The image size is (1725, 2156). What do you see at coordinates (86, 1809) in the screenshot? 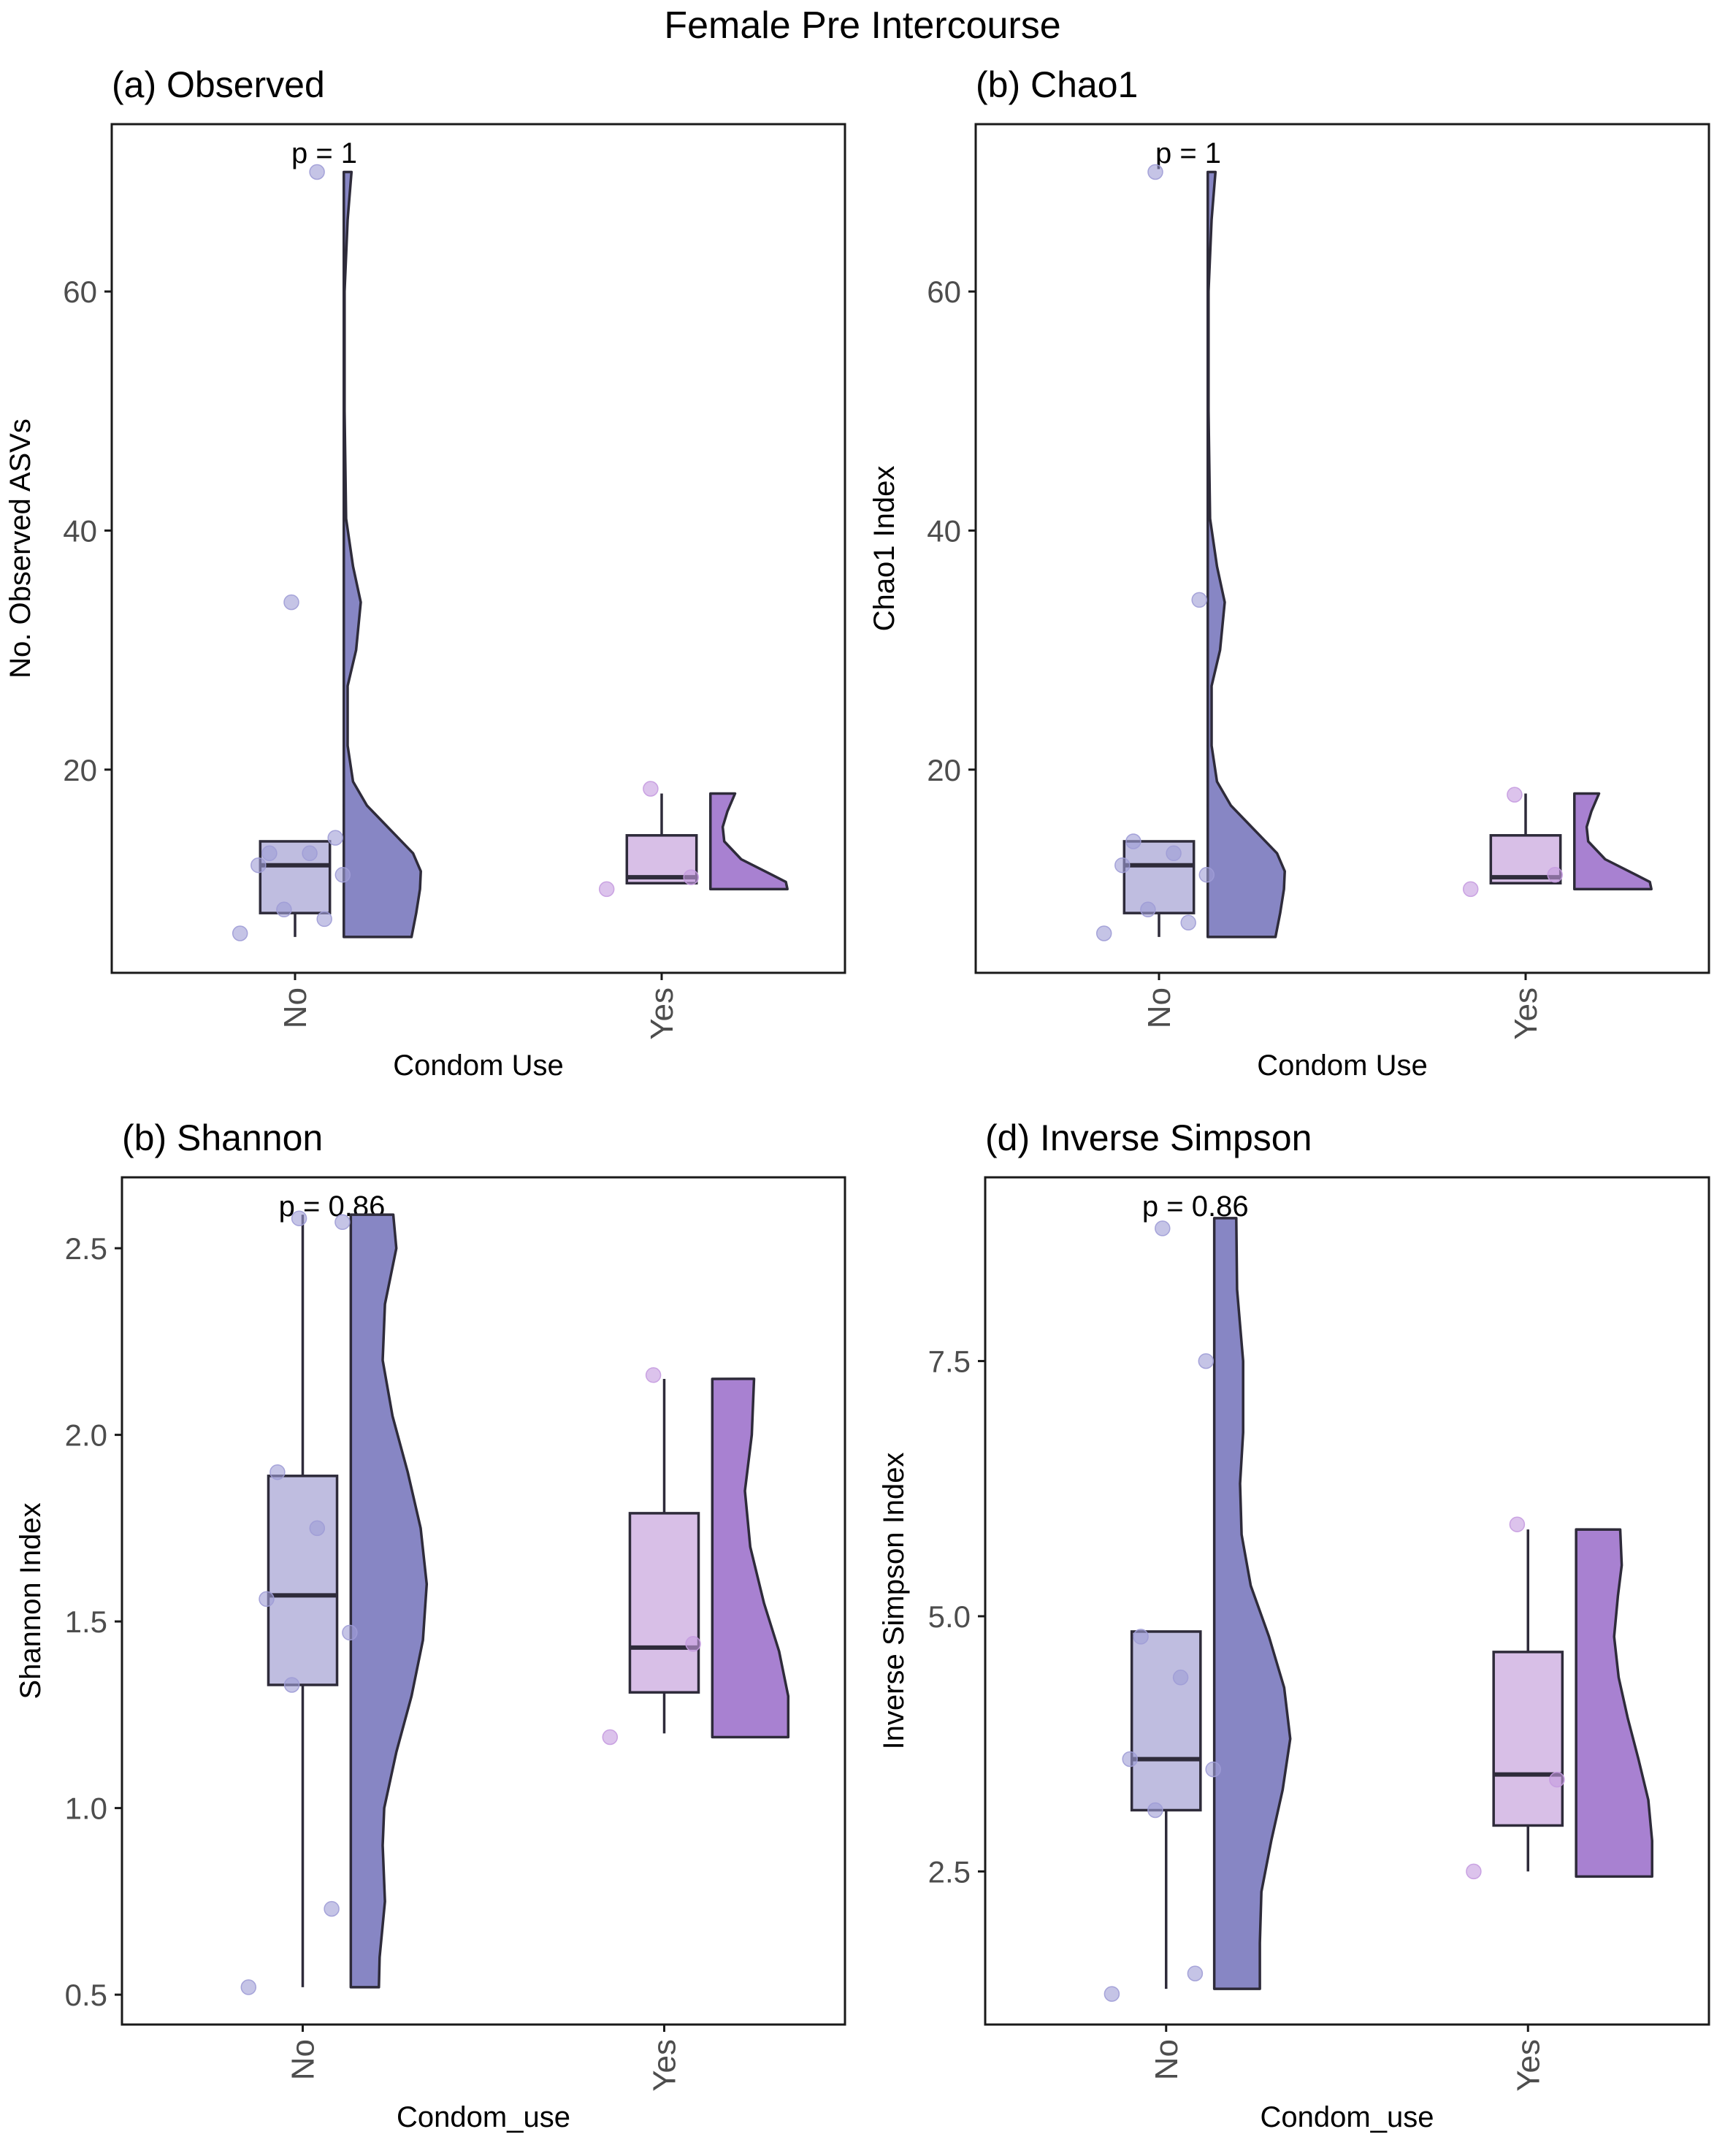
I see `y-tick-label: 1.0` at bounding box center [86, 1809].